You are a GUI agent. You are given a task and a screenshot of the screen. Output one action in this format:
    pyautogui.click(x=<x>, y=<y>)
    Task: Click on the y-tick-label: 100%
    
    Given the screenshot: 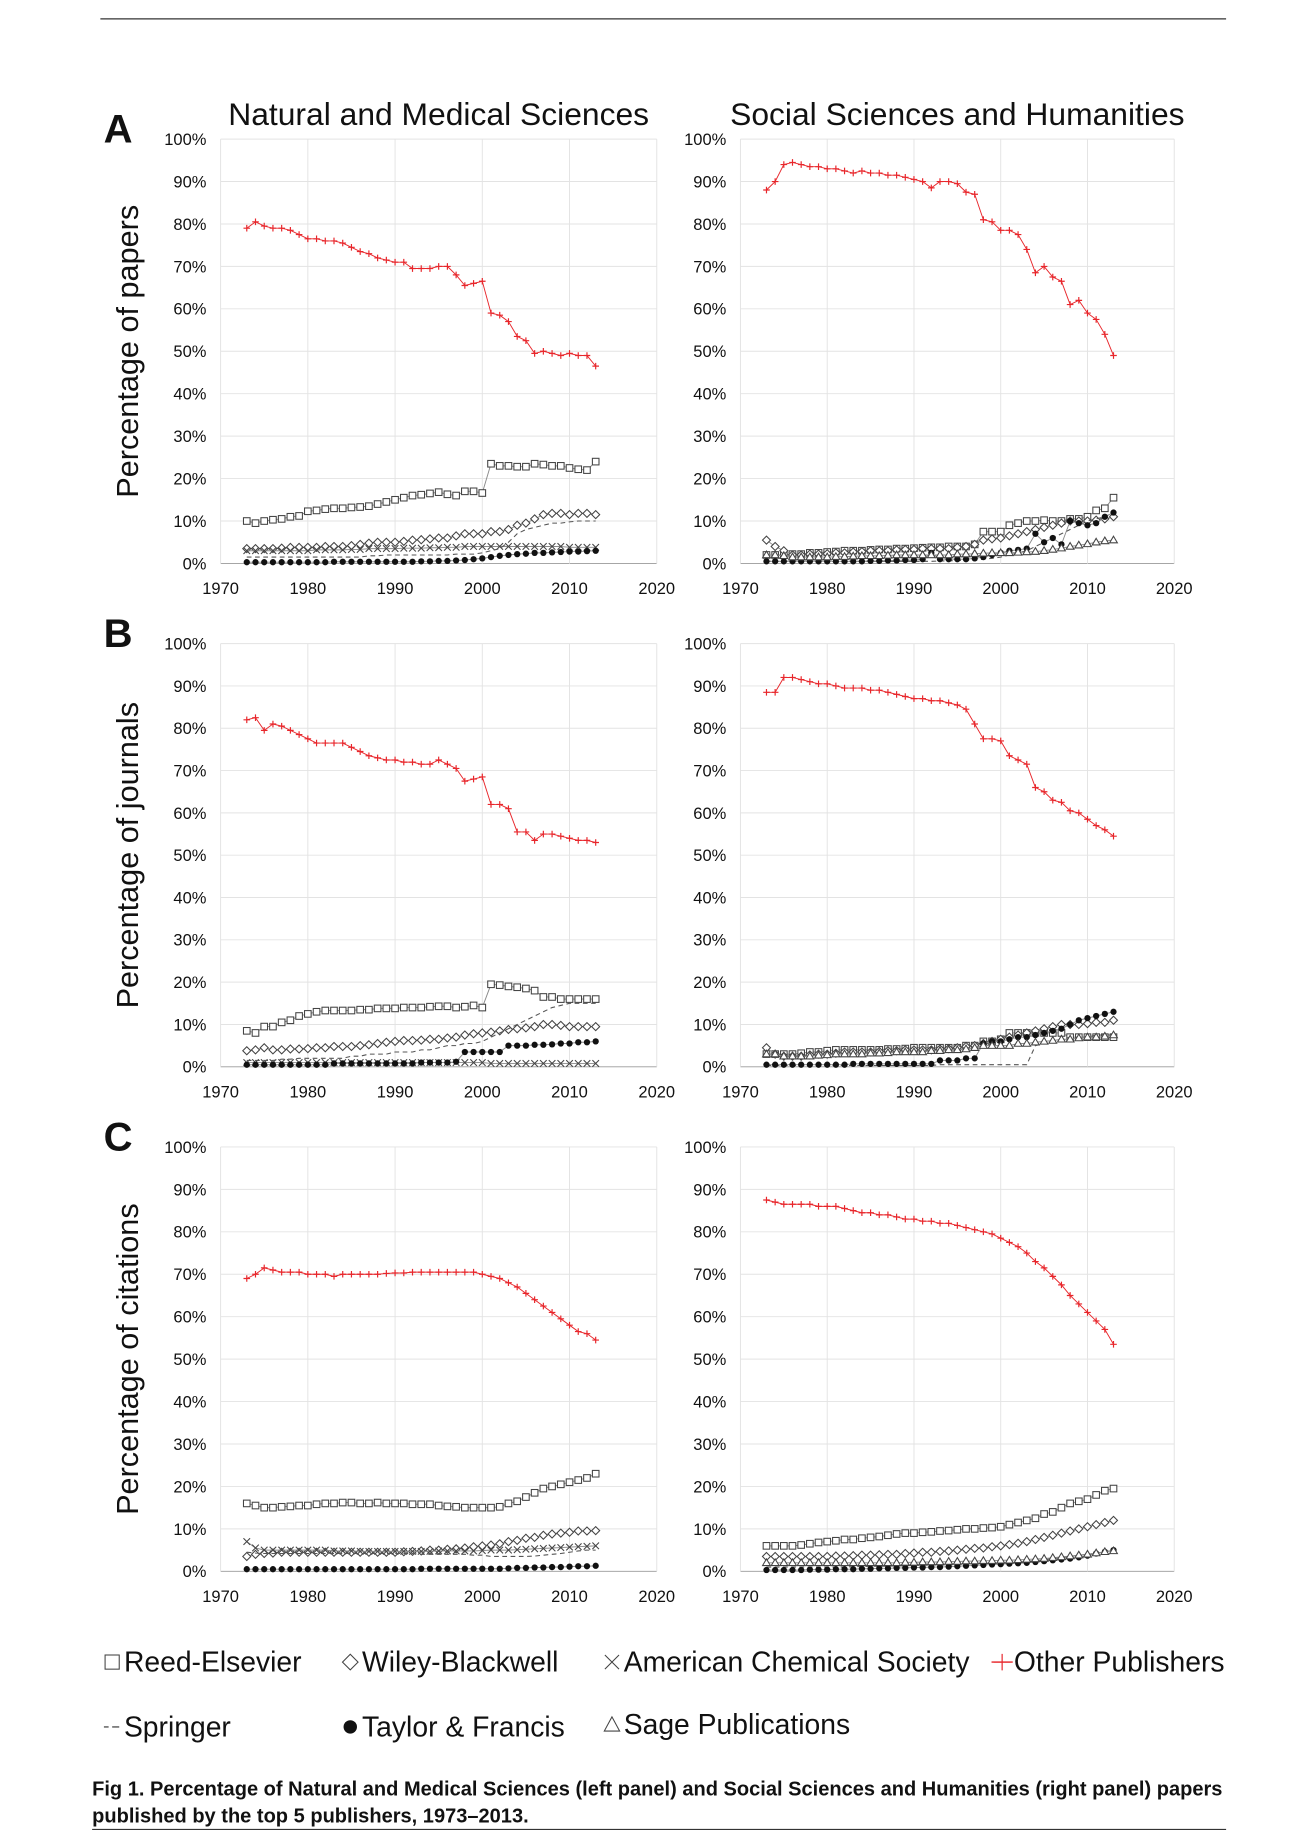 What is the action you would take?
    pyautogui.click(x=185, y=140)
    